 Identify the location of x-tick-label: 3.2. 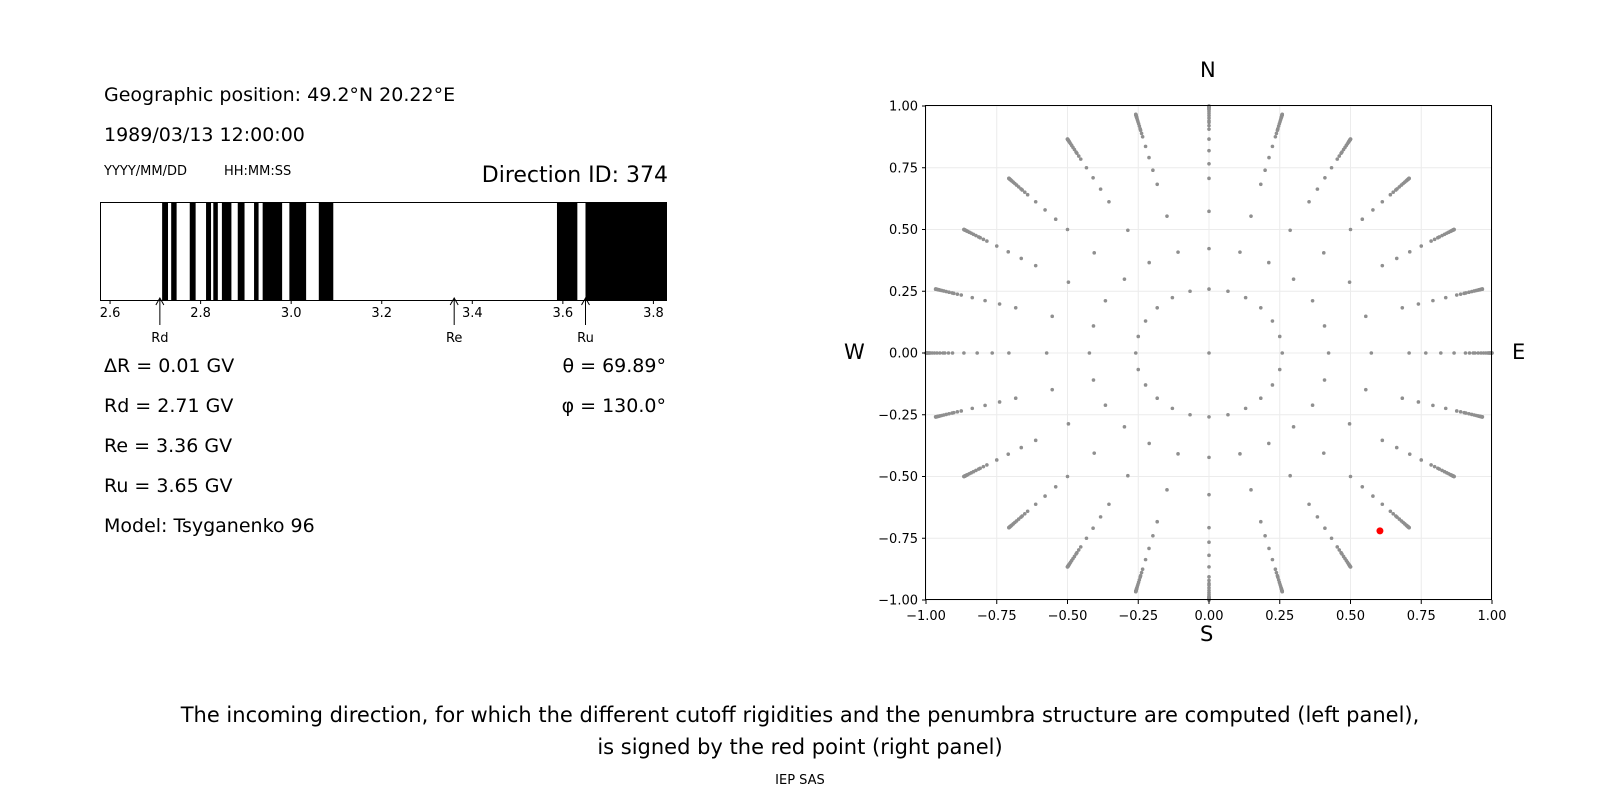
(381, 313).